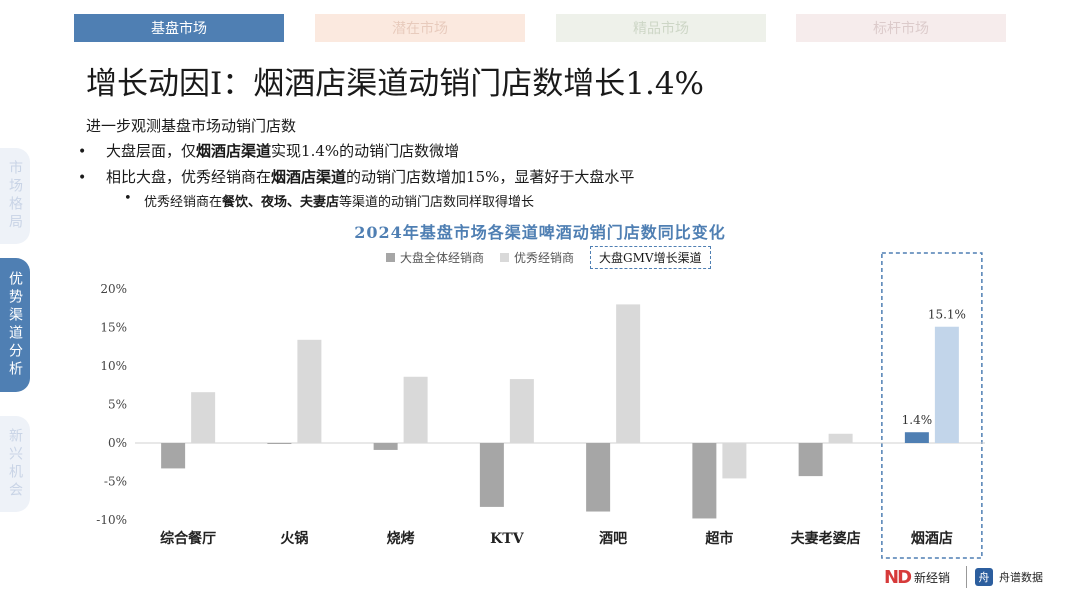 The image size is (1080, 607). I want to click on tab-label: 标杆市场, so click(901, 29).